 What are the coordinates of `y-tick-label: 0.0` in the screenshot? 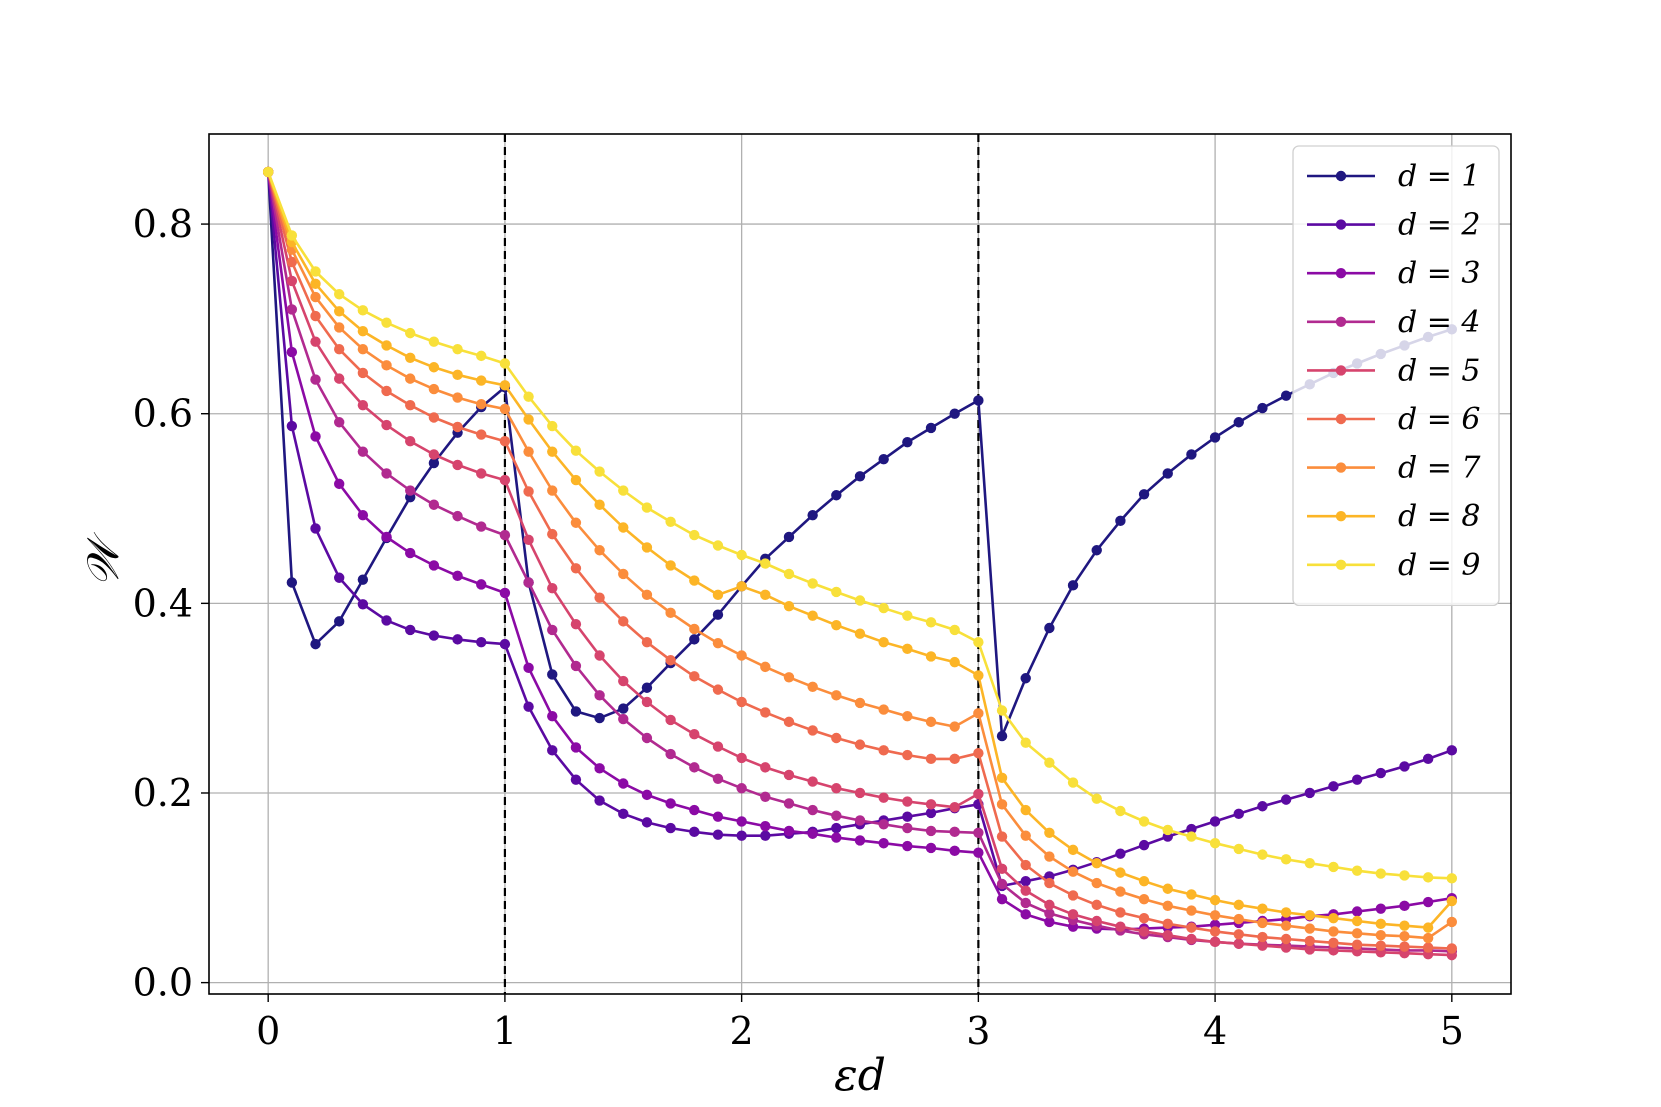 It's located at (163, 983).